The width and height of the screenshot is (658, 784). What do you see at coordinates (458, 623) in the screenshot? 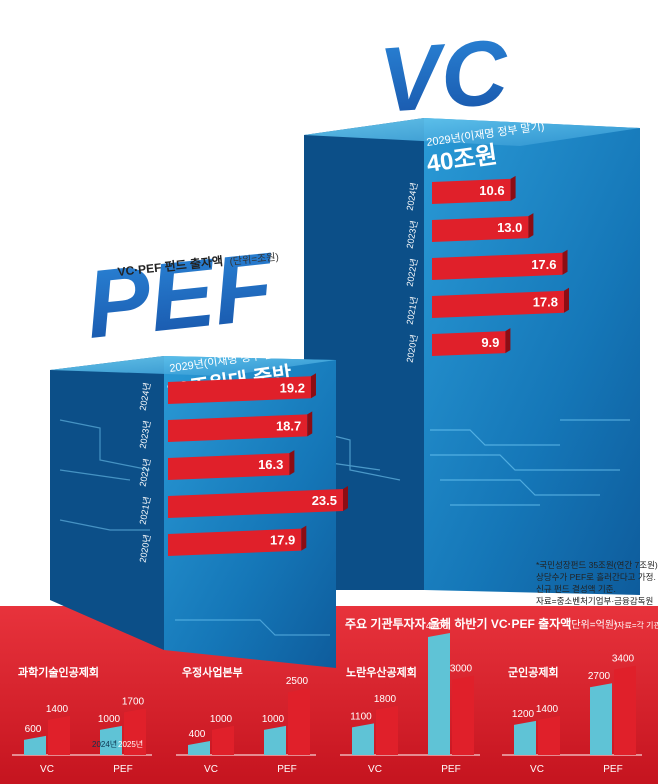
I see `bottom-title: 주요 기관투자자 올해 하반기 VC·PEF 출자액` at bounding box center [458, 623].